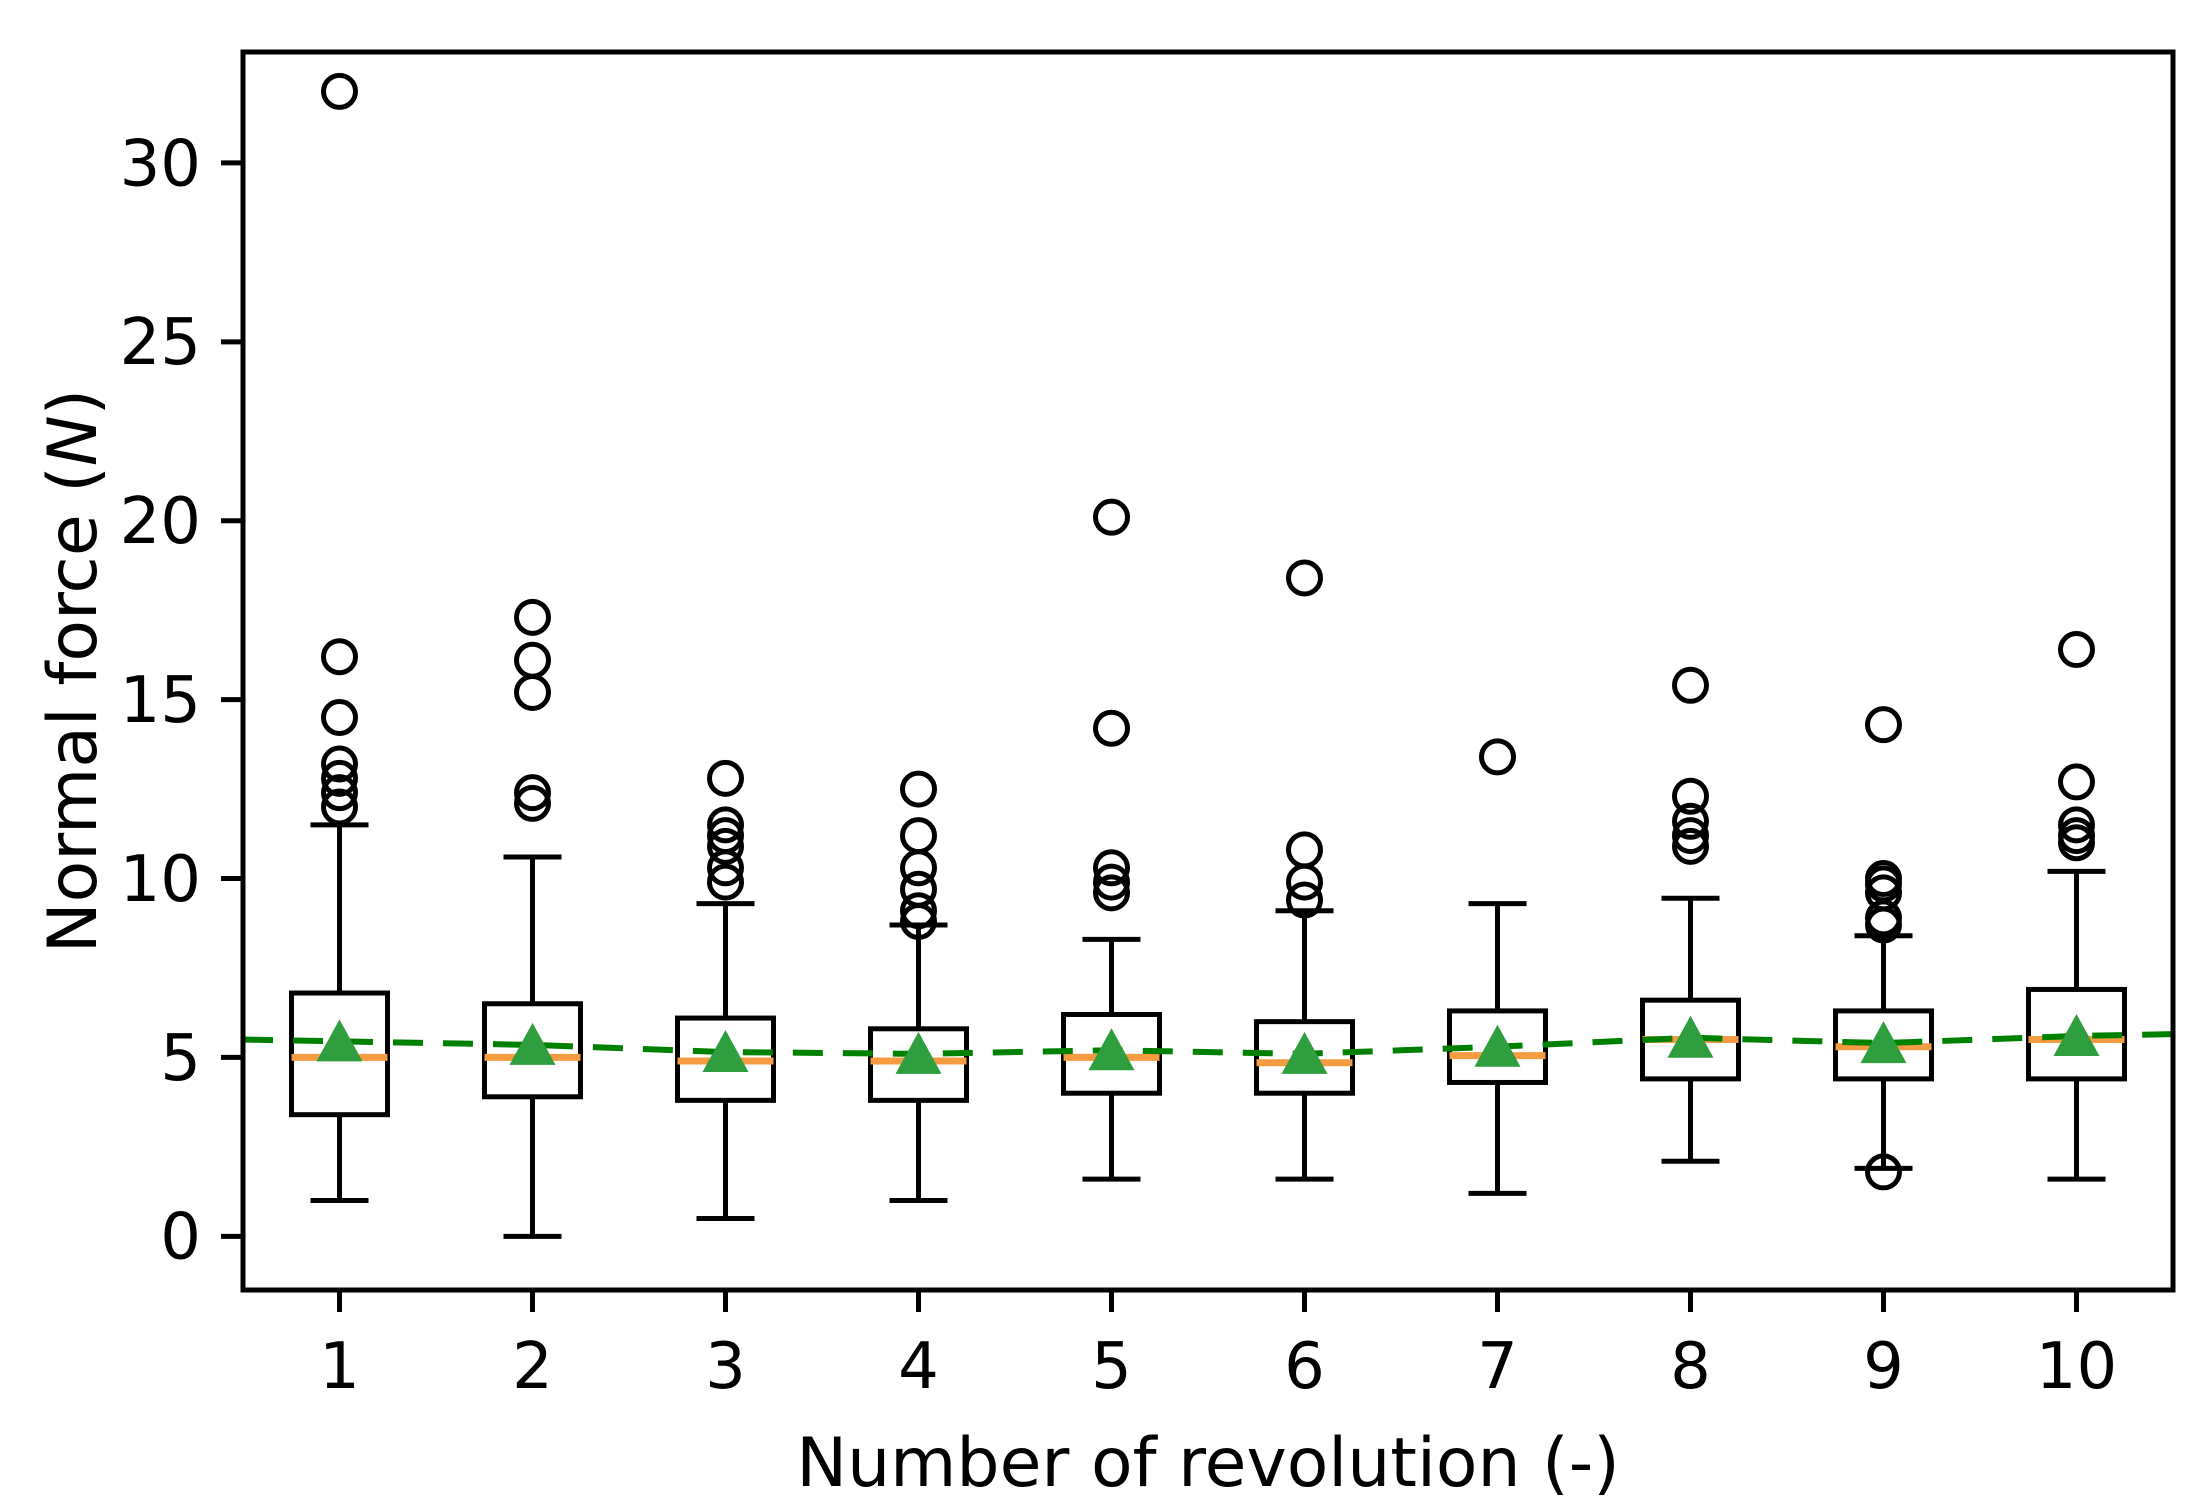 This screenshot has width=2208, height=1504. What do you see at coordinates (1497, 1367) in the screenshot?
I see `x-tick-label: 7` at bounding box center [1497, 1367].